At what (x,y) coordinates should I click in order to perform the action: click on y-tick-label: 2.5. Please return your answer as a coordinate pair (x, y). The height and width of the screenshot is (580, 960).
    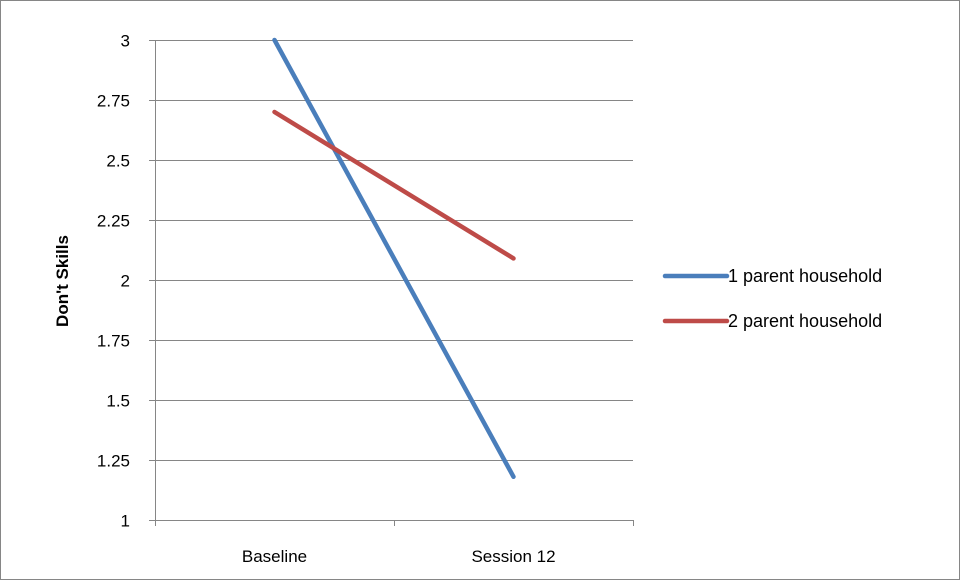
    Looking at the image, I should click on (118, 161).